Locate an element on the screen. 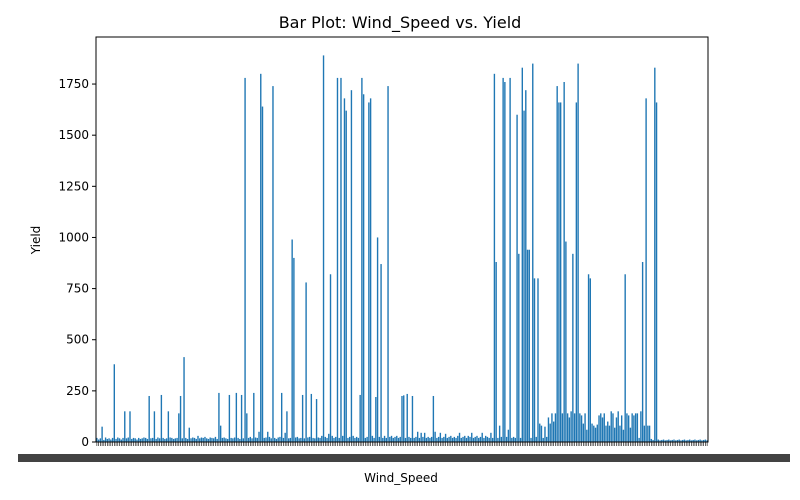 This screenshot has height=500, width=800. y-tick-label: 1500 is located at coordinates (73, 135).